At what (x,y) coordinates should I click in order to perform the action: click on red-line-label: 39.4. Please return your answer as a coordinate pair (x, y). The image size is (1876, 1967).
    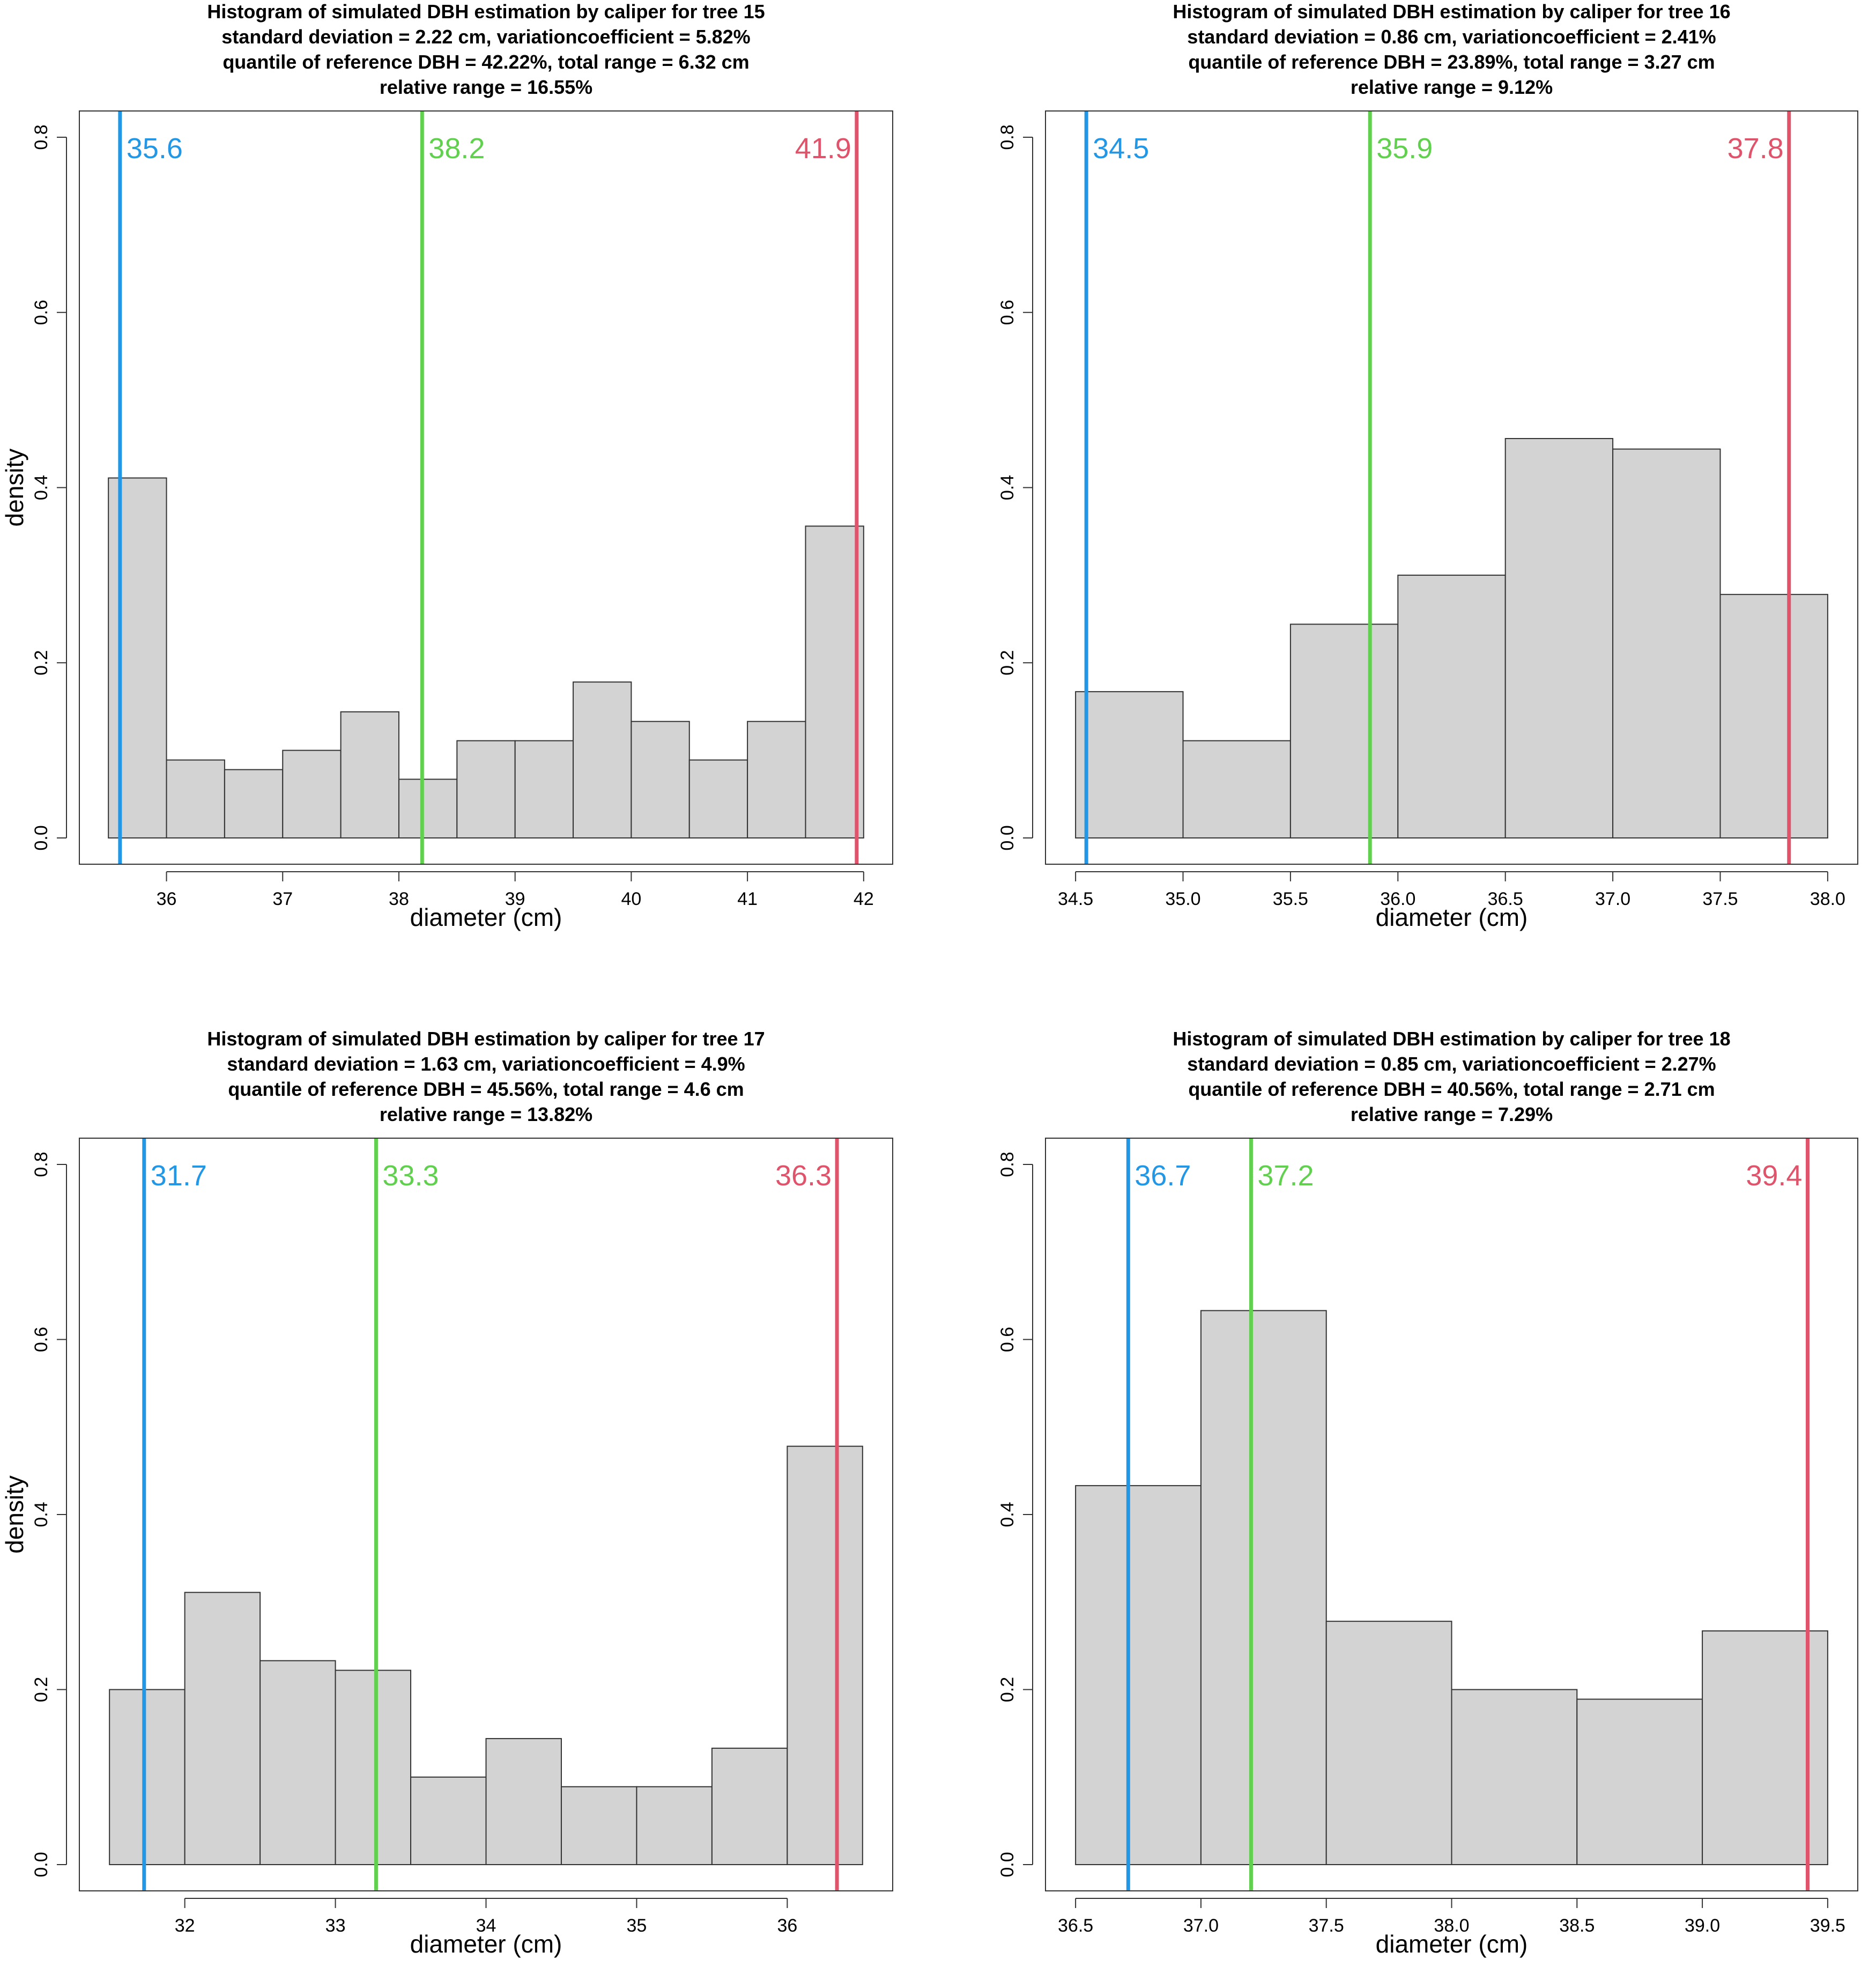
    Looking at the image, I should click on (1774, 1176).